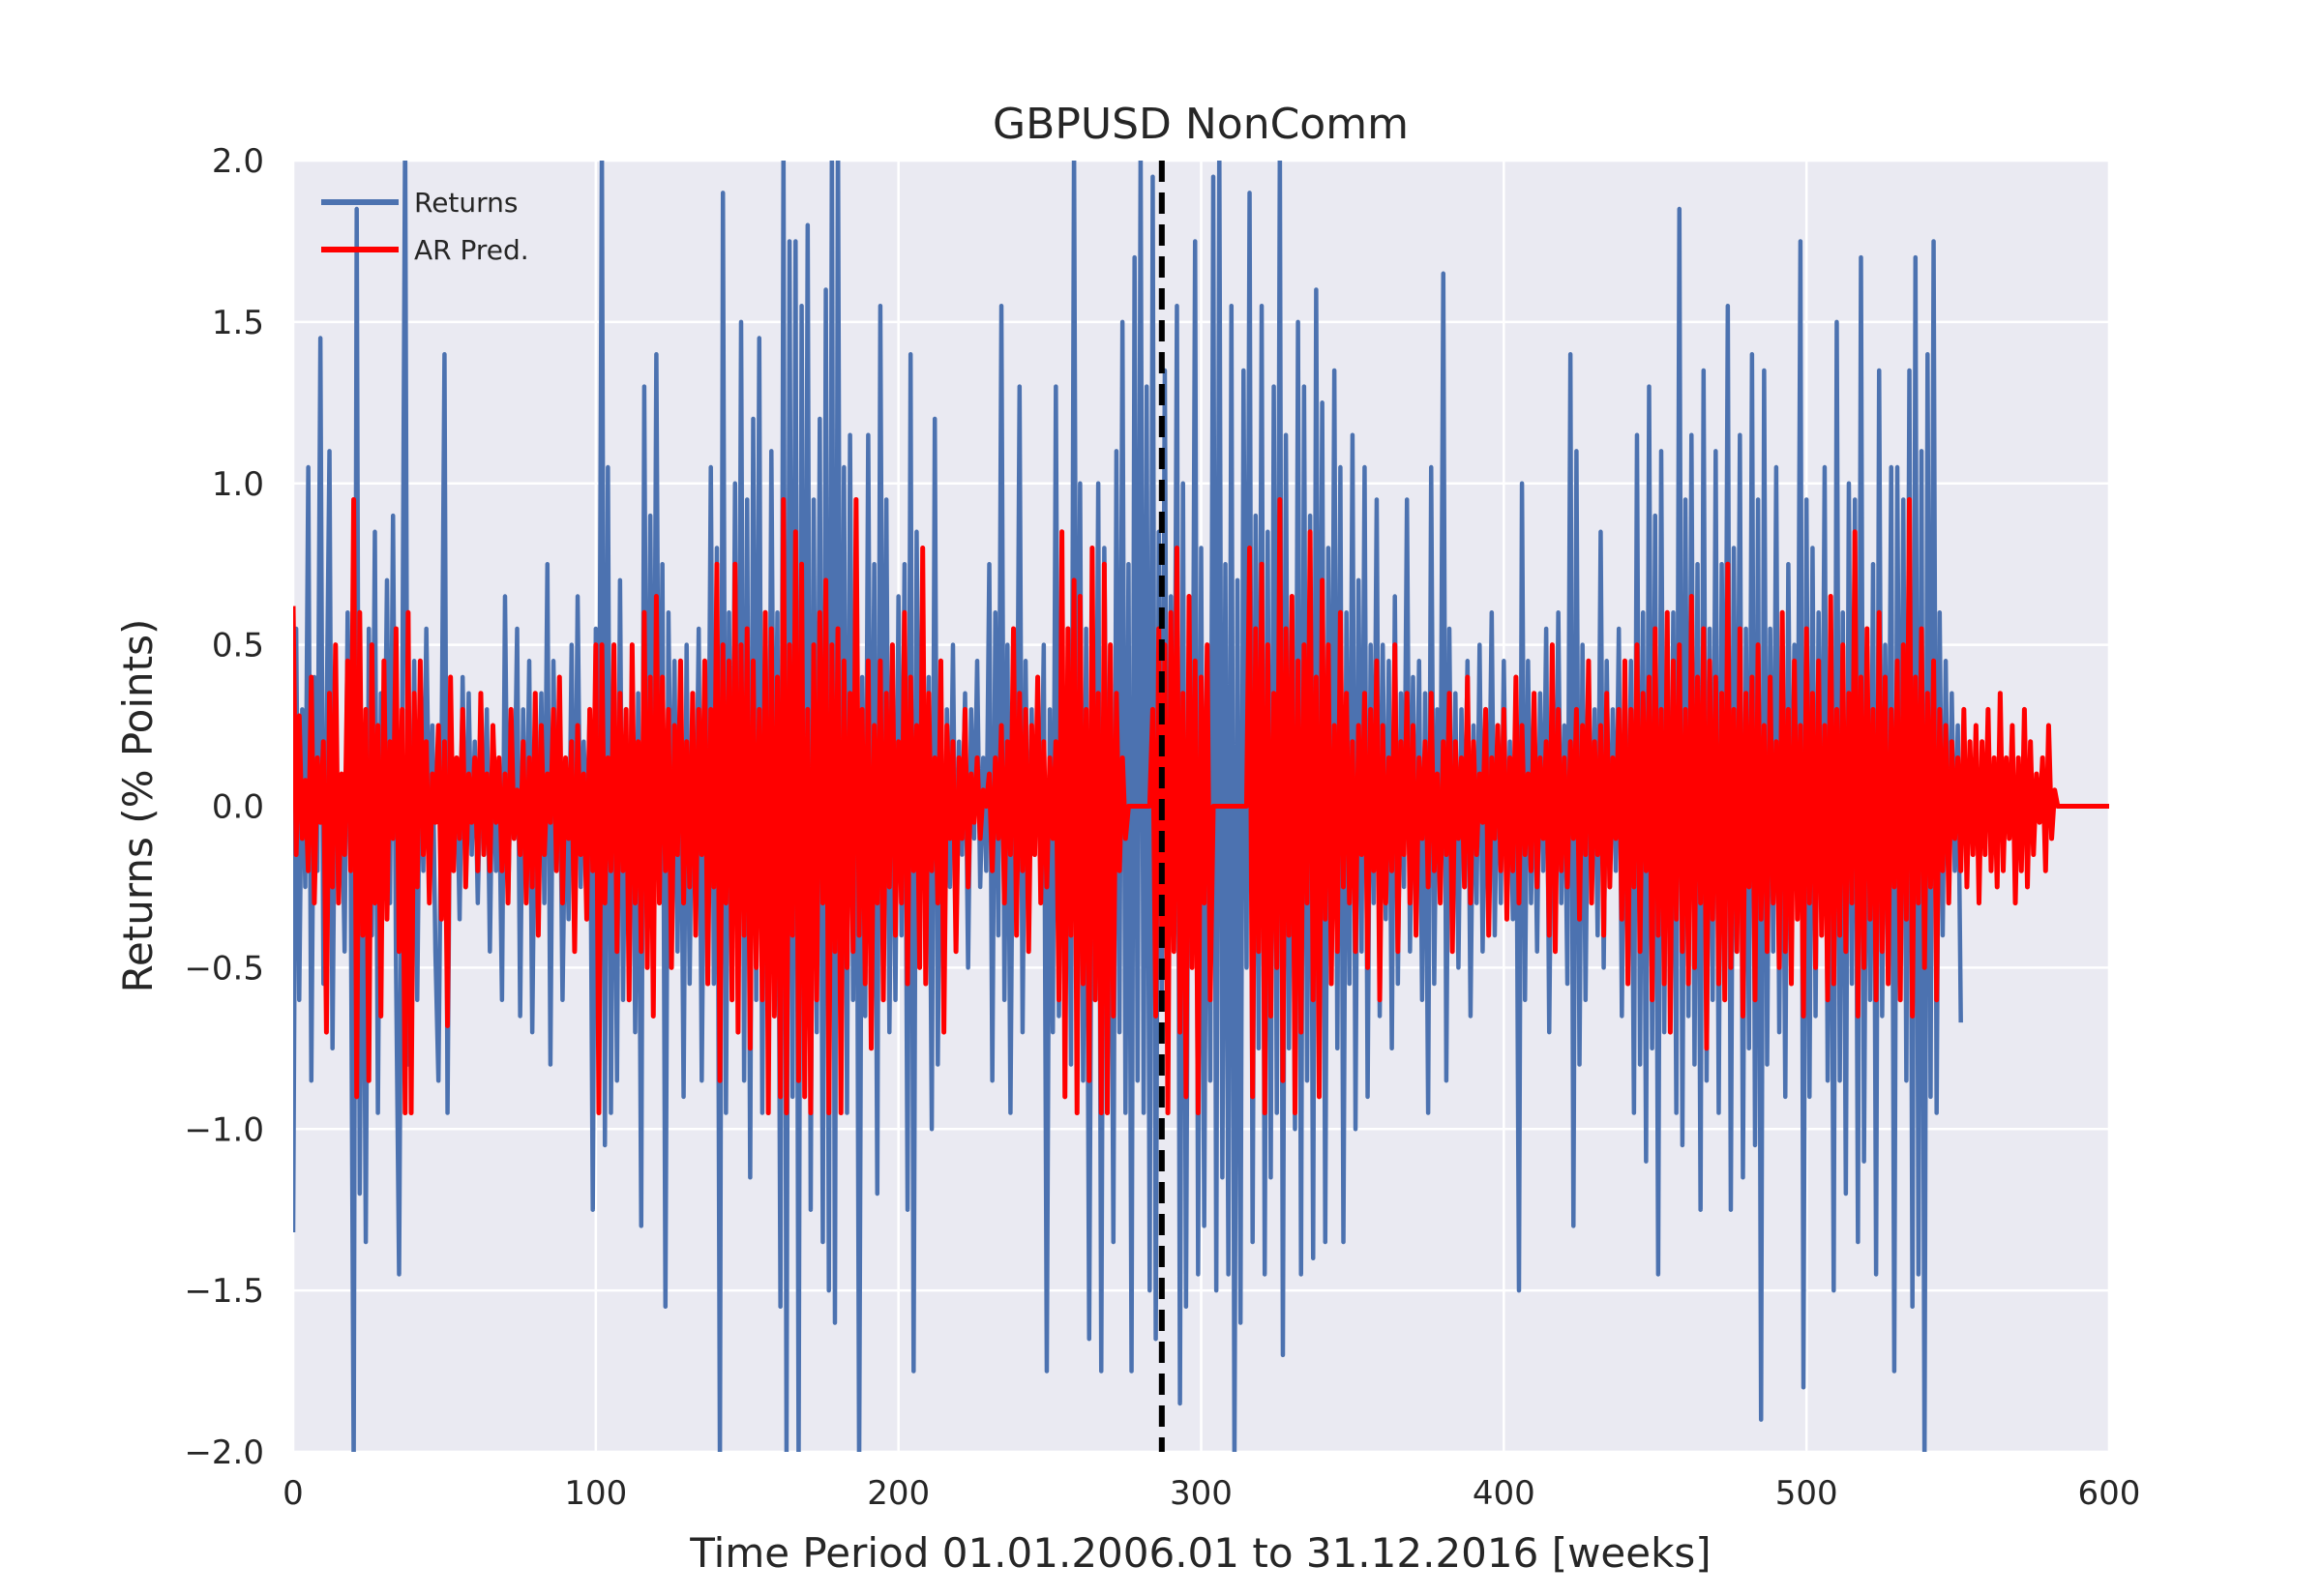 Image resolution: width=2322 pixels, height=1596 pixels. Describe the element at coordinates (1504, 1493) in the screenshot. I see `x-tick-label: 400` at that location.